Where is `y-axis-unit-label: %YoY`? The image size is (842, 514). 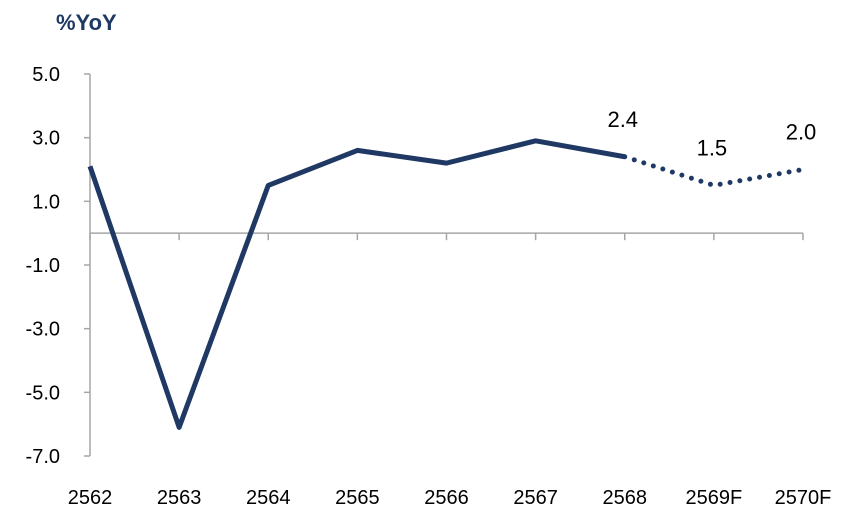
y-axis-unit-label: %YoY is located at coordinates (86, 23).